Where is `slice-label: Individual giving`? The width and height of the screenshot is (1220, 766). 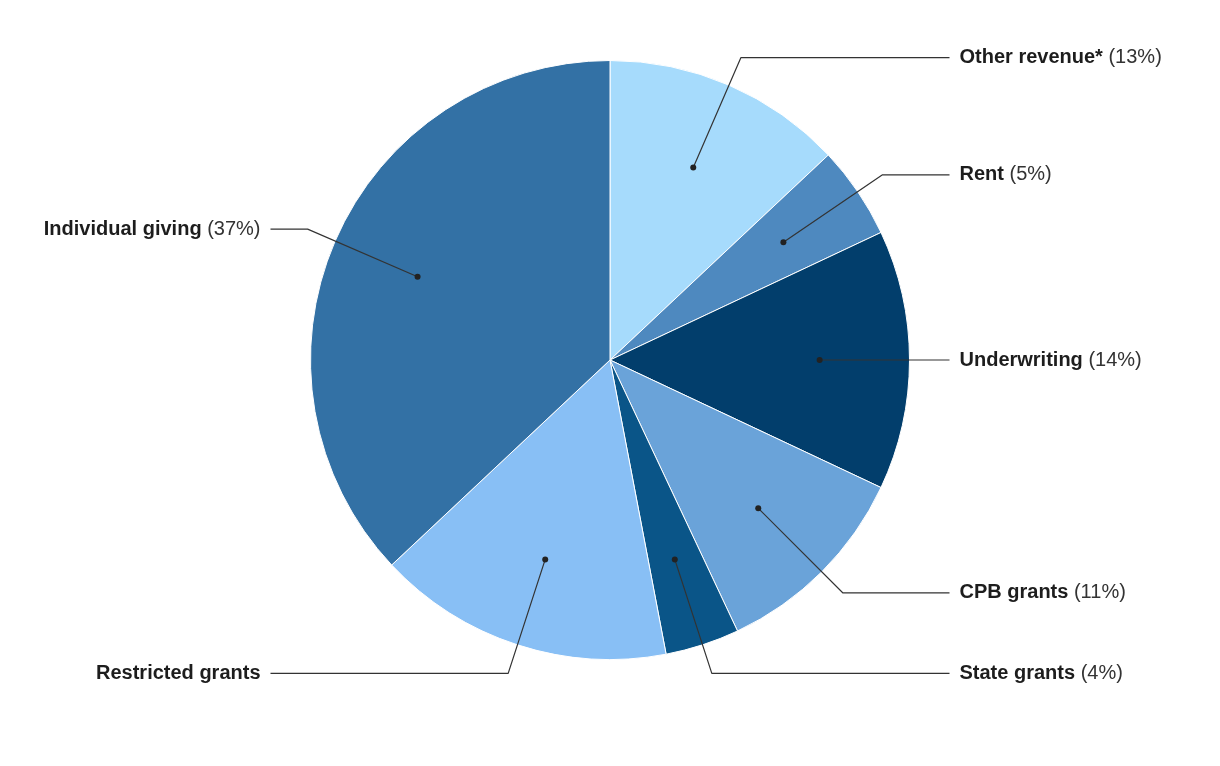 slice-label: Individual giving is located at coordinates (122, 227).